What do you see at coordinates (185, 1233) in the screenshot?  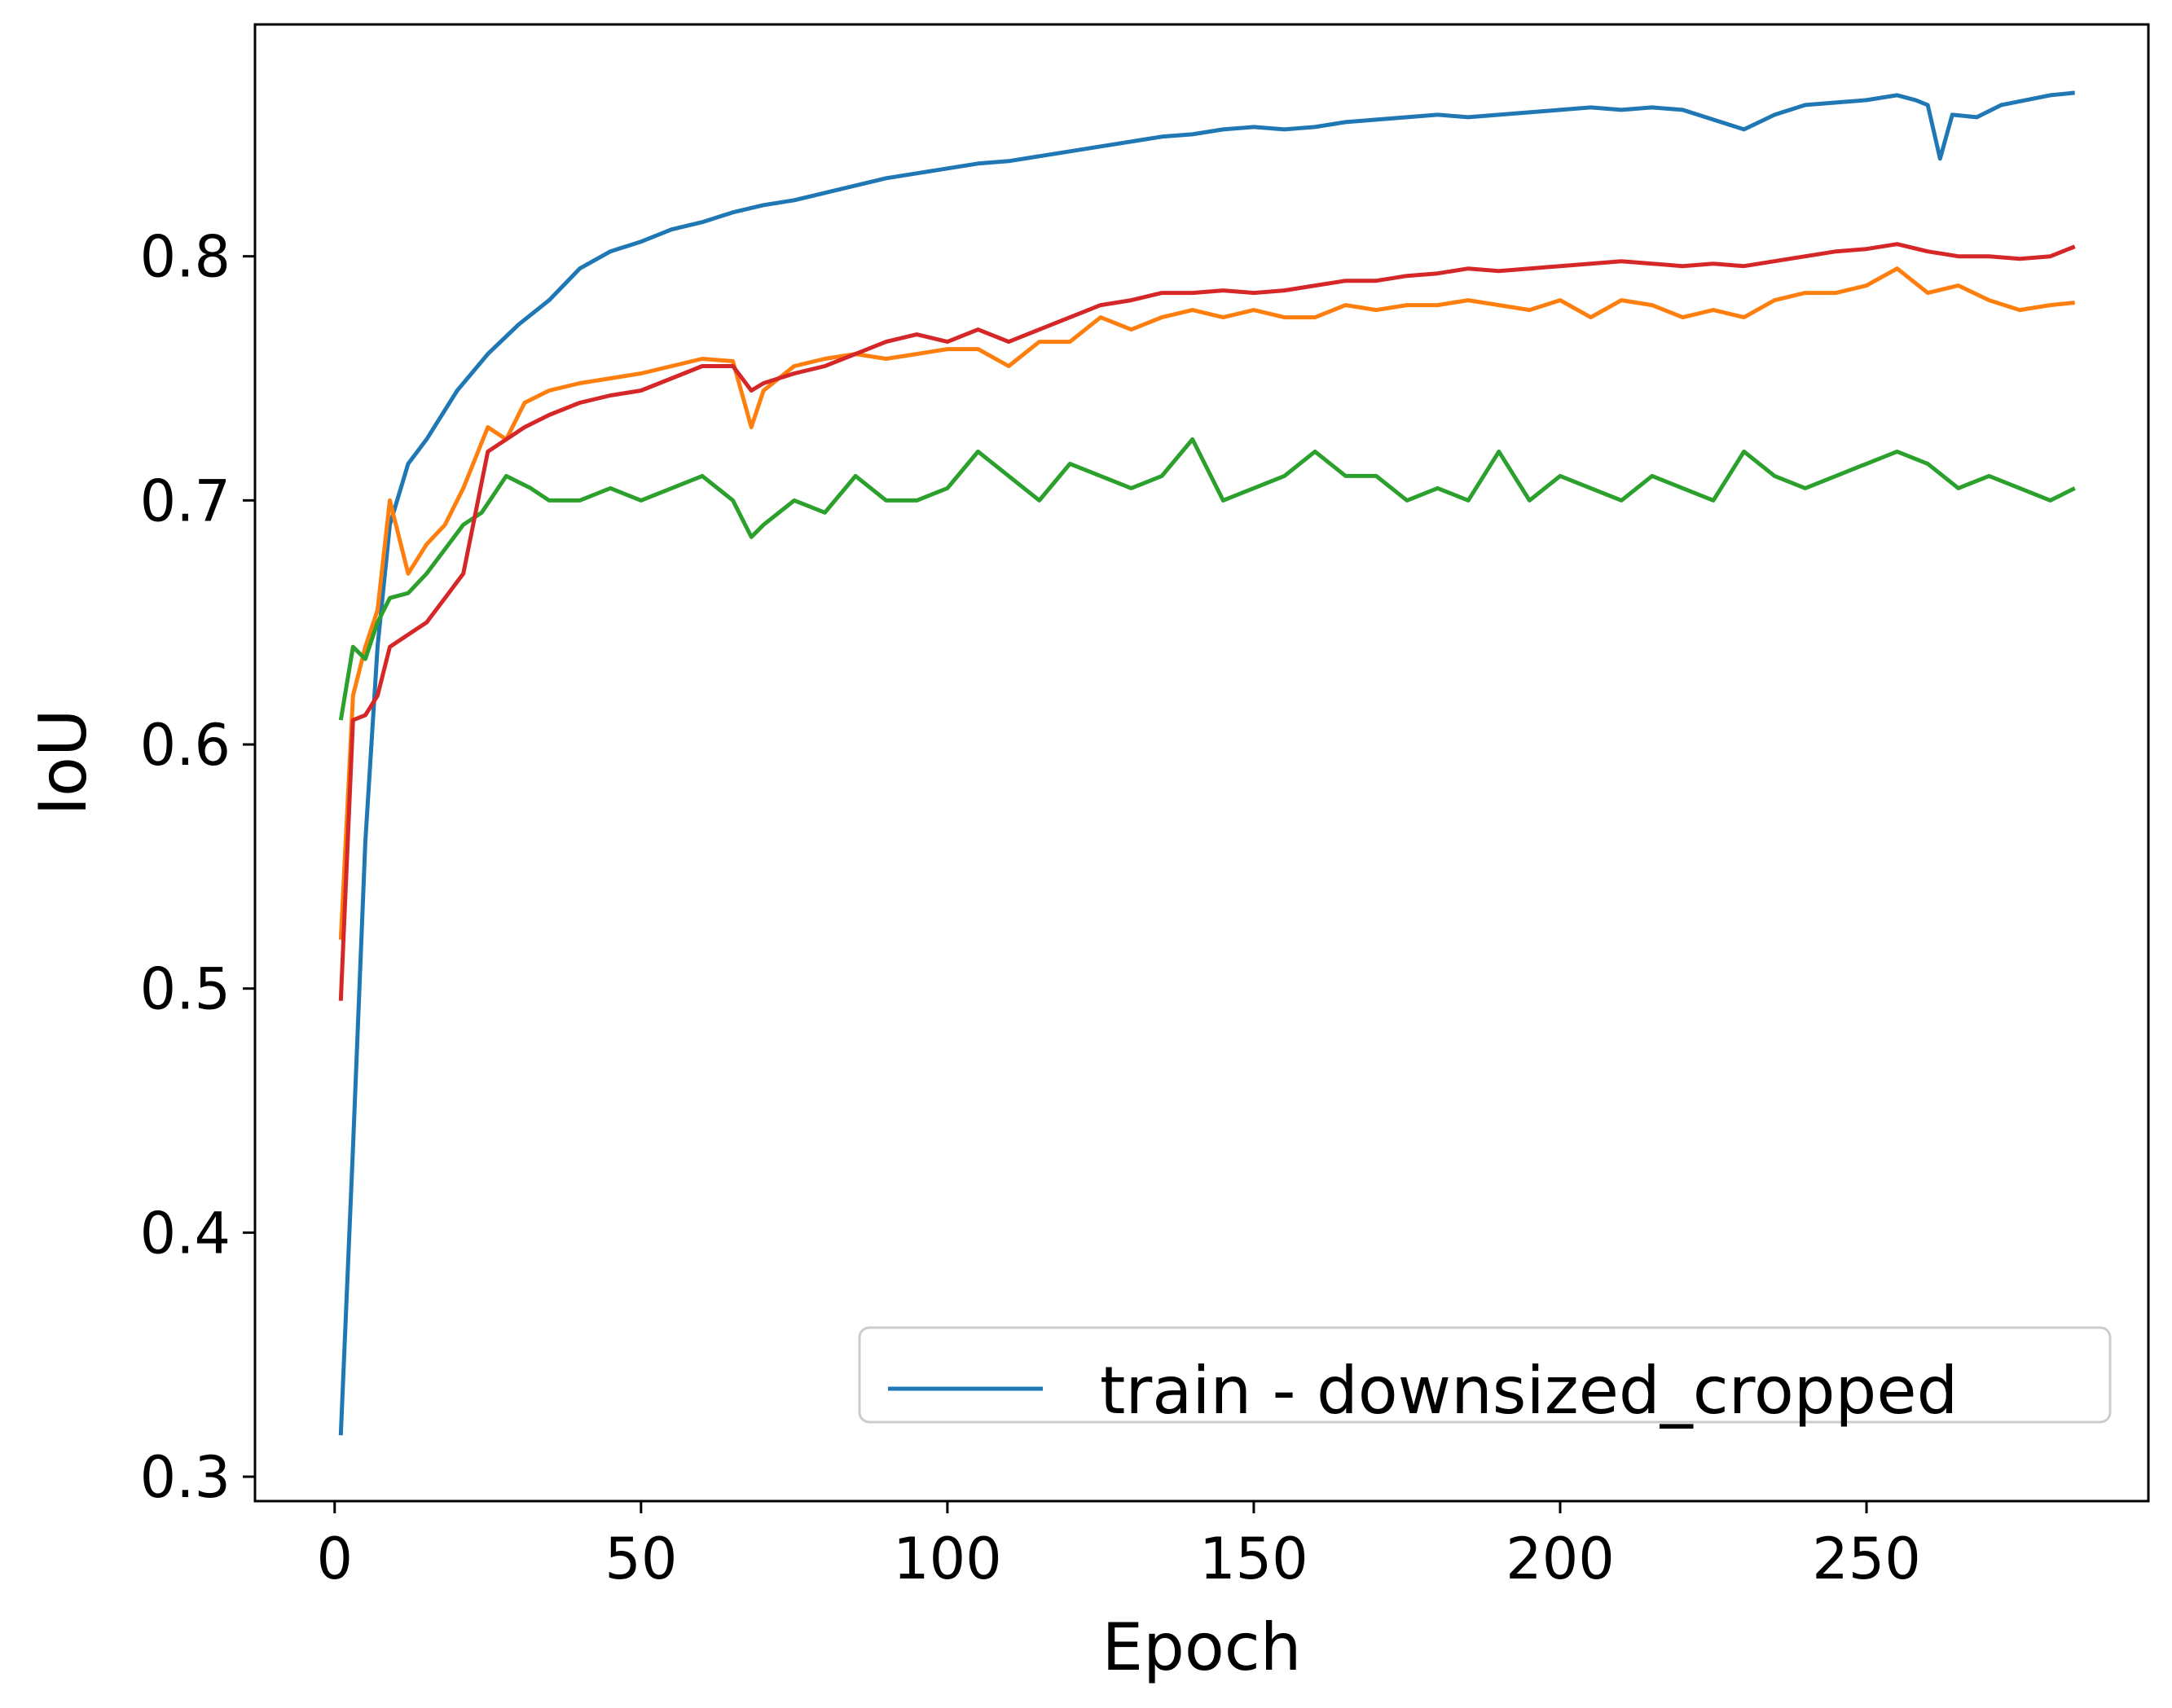 I see `y-tick-label: 0.4` at bounding box center [185, 1233].